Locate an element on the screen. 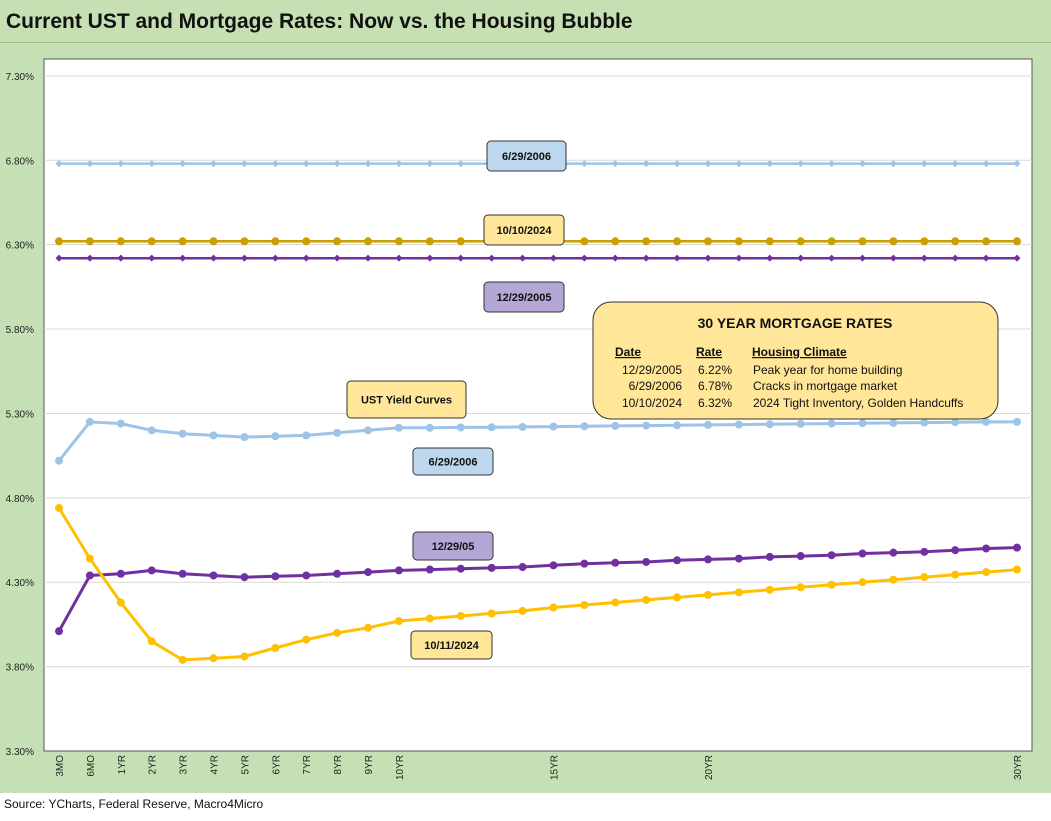  callout-label: 12/29/2005 is located at coordinates (524, 297).